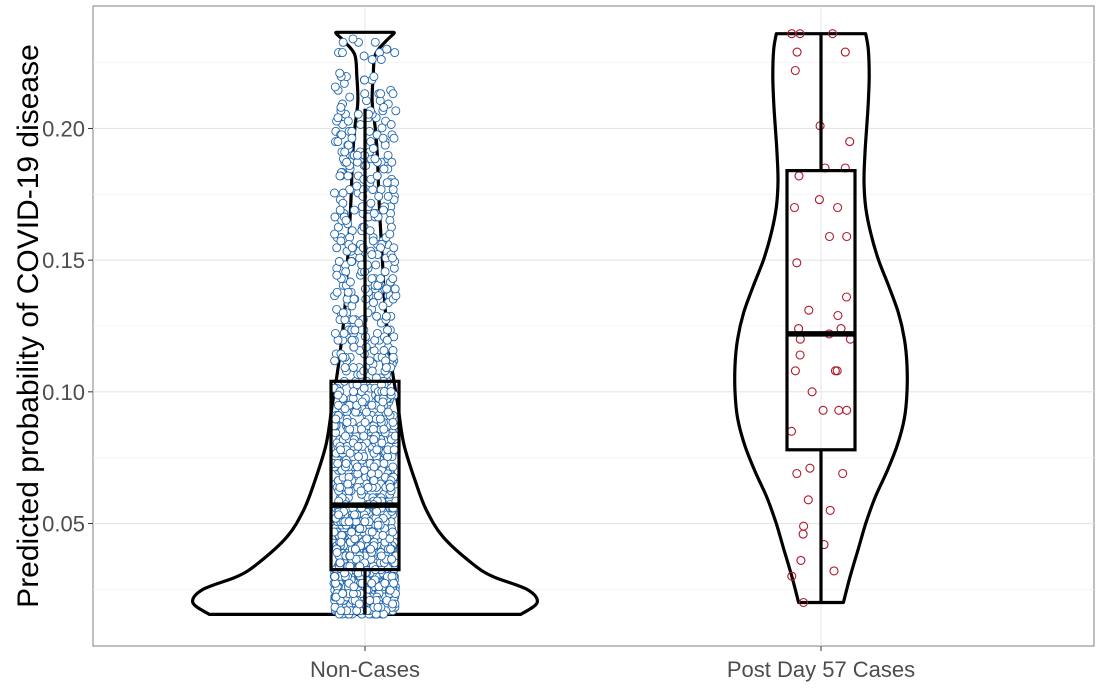  What do you see at coordinates (365, 669) in the screenshot?
I see `x-tick-label: Non-Cases` at bounding box center [365, 669].